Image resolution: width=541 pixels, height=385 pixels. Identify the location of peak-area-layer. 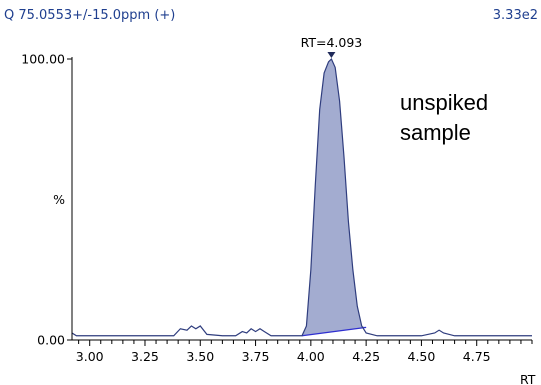
(334, 198).